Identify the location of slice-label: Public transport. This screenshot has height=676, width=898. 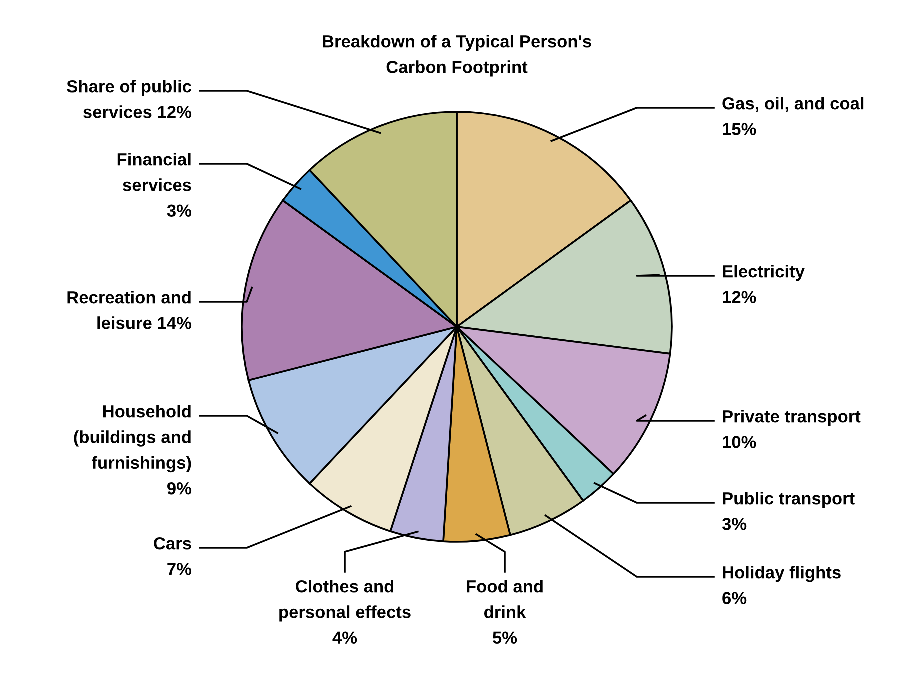
(789, 500).